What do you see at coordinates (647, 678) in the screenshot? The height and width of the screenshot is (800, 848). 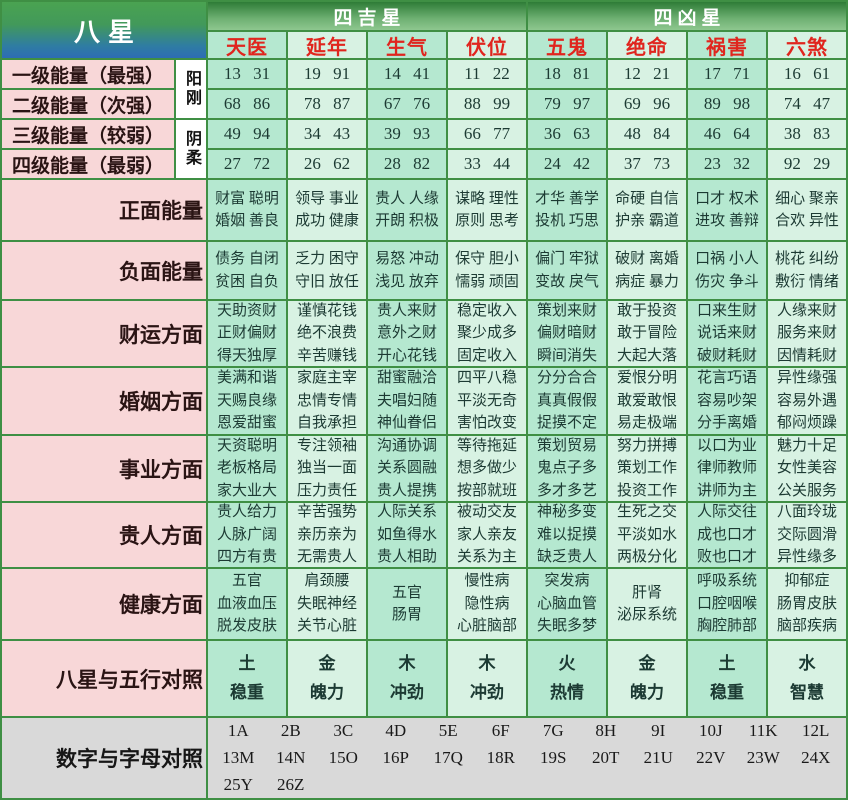 I see `aspect-cell: 金魄力` at bounding box center [647, 678].